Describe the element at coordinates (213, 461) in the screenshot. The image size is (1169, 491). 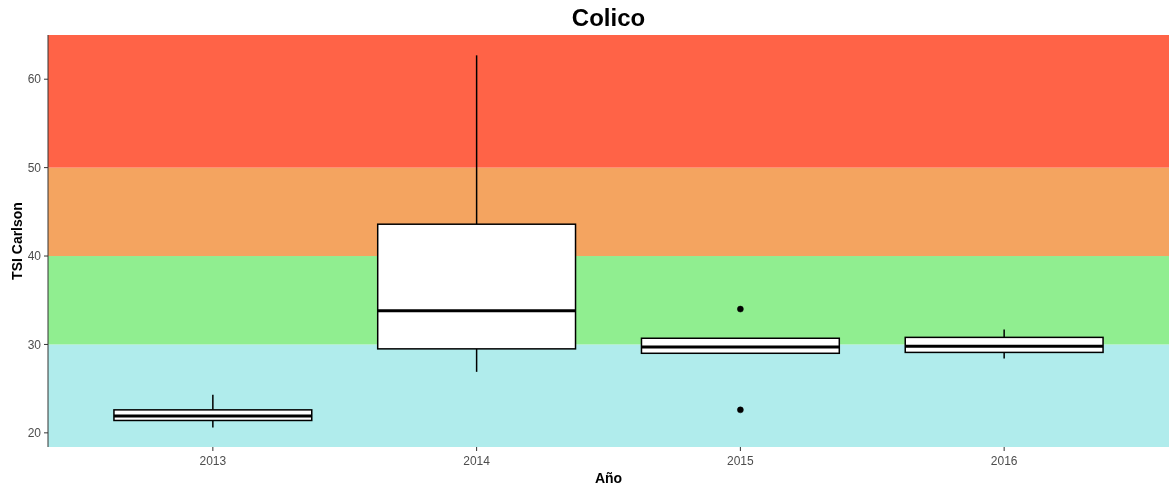
I see `x-tick-label: 2013` at that location.